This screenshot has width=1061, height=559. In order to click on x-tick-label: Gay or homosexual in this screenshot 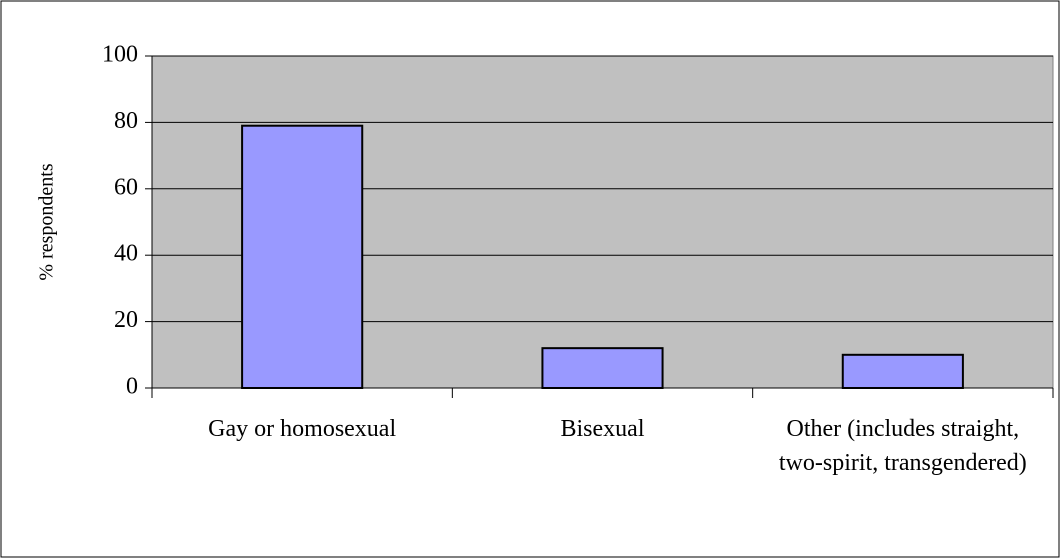, I will do `click(302, 429)`.